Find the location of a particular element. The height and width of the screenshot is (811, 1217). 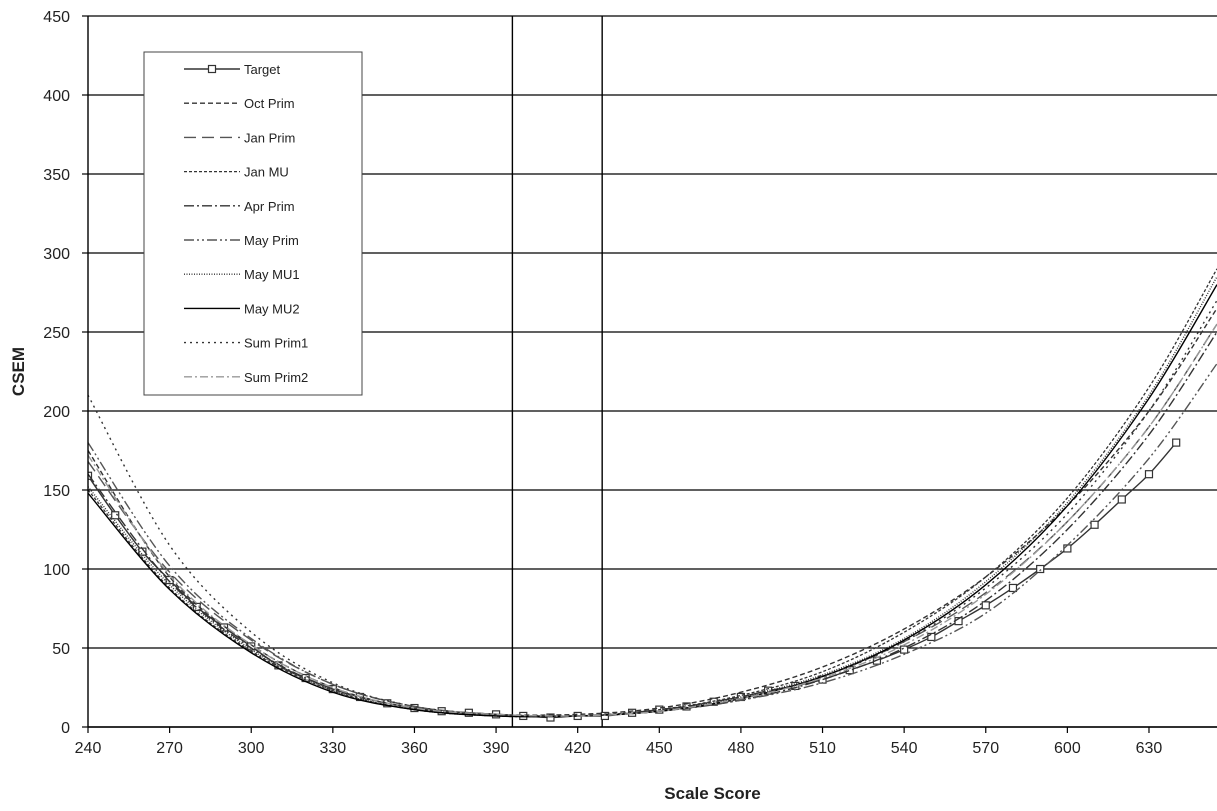

y-tick-label-300: 300 is located at coordinates (56, 254).